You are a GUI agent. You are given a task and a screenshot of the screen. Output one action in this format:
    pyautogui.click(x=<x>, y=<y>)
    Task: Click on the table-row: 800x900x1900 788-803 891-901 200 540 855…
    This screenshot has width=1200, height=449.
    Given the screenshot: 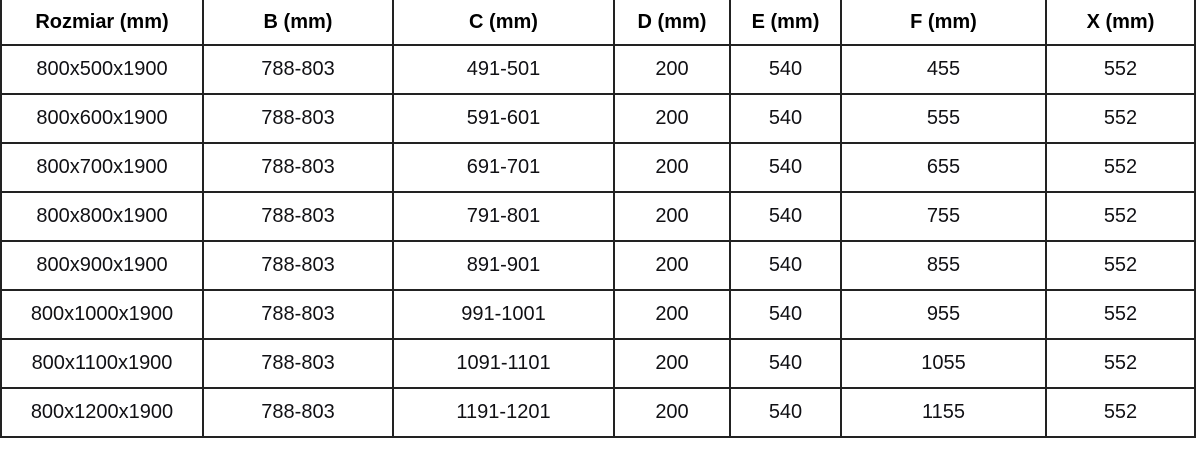 What is the action you would take?
    pyautogui.click(x=598, y=265)
    